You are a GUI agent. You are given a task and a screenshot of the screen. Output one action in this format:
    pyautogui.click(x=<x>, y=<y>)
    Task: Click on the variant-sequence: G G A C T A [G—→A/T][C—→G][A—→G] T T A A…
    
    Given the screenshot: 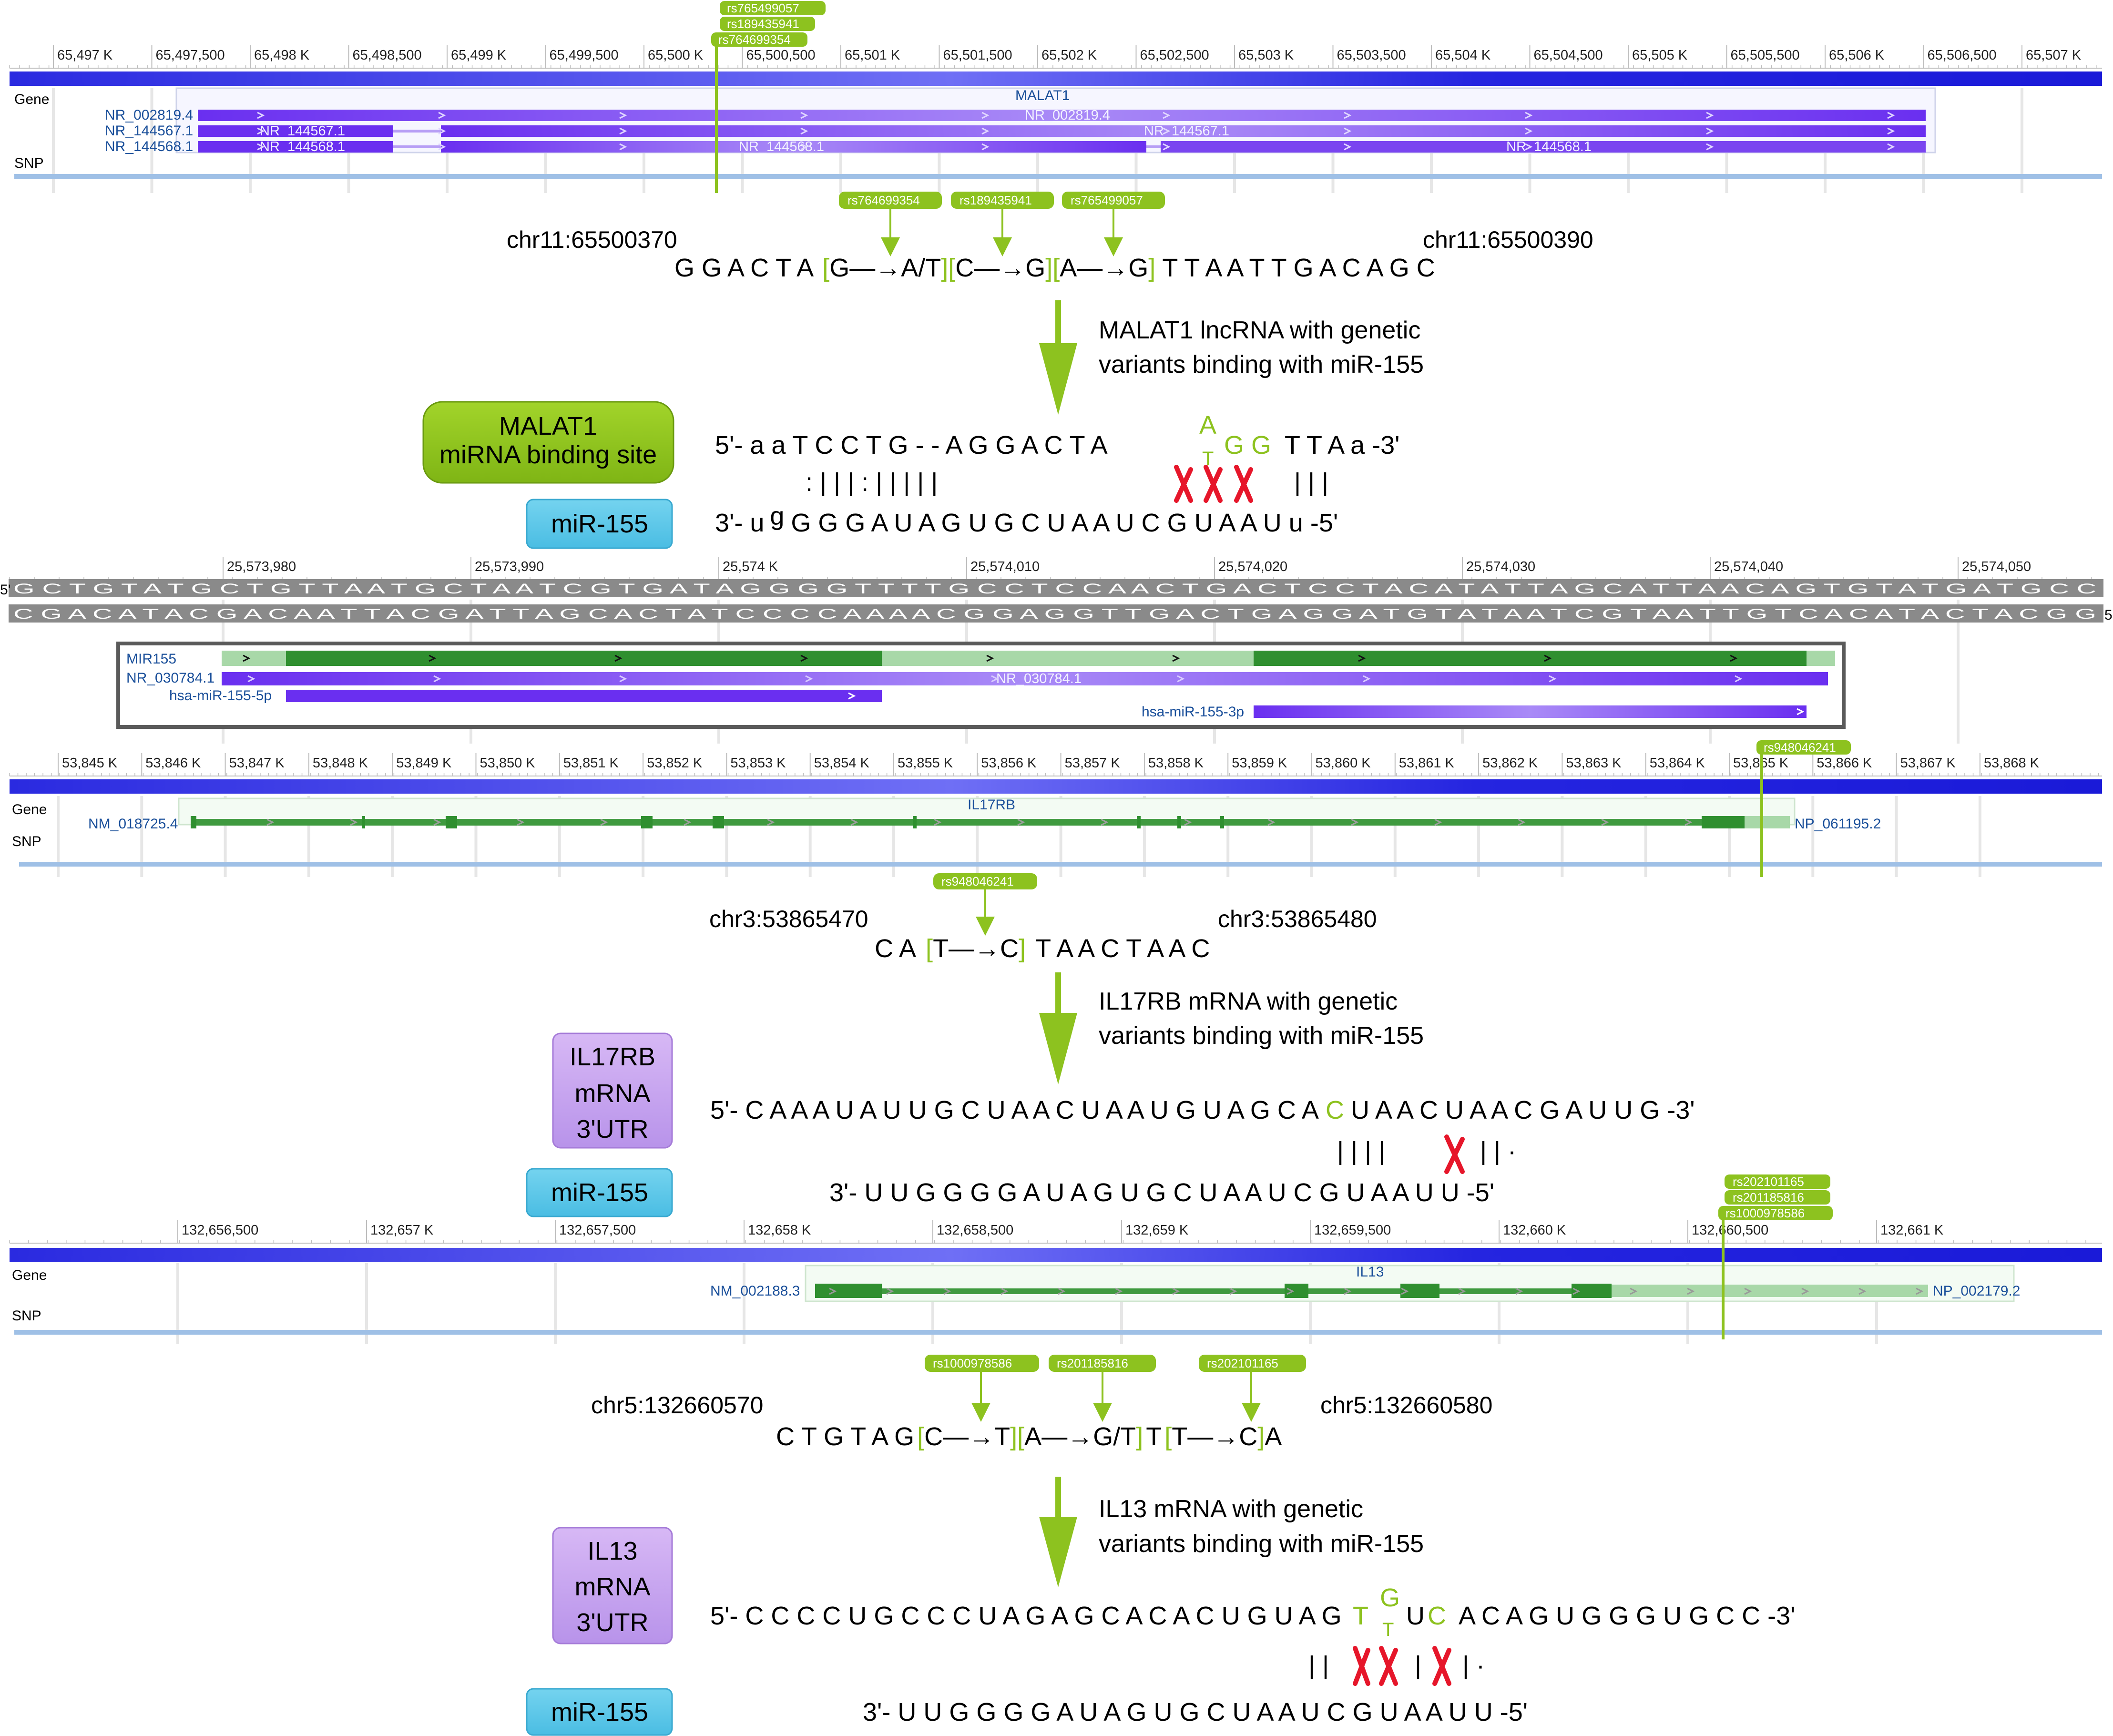 What is the action you would take?
    pyautogui.click(x=1054, y=268)
    